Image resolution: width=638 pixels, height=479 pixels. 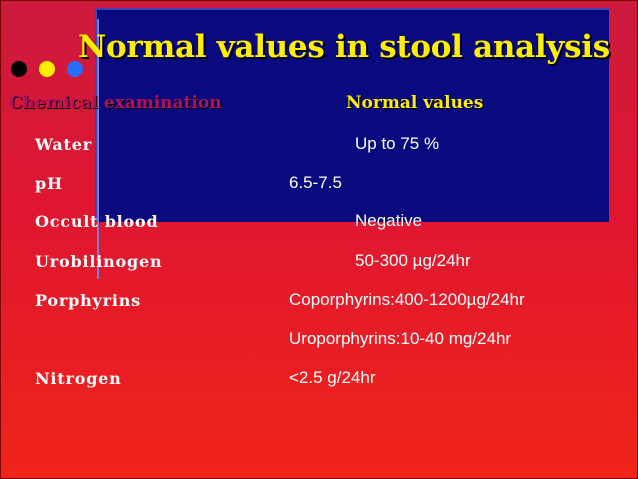 I want to click on param-porphyrins: Porphyrins, so click(x=88, y=300).